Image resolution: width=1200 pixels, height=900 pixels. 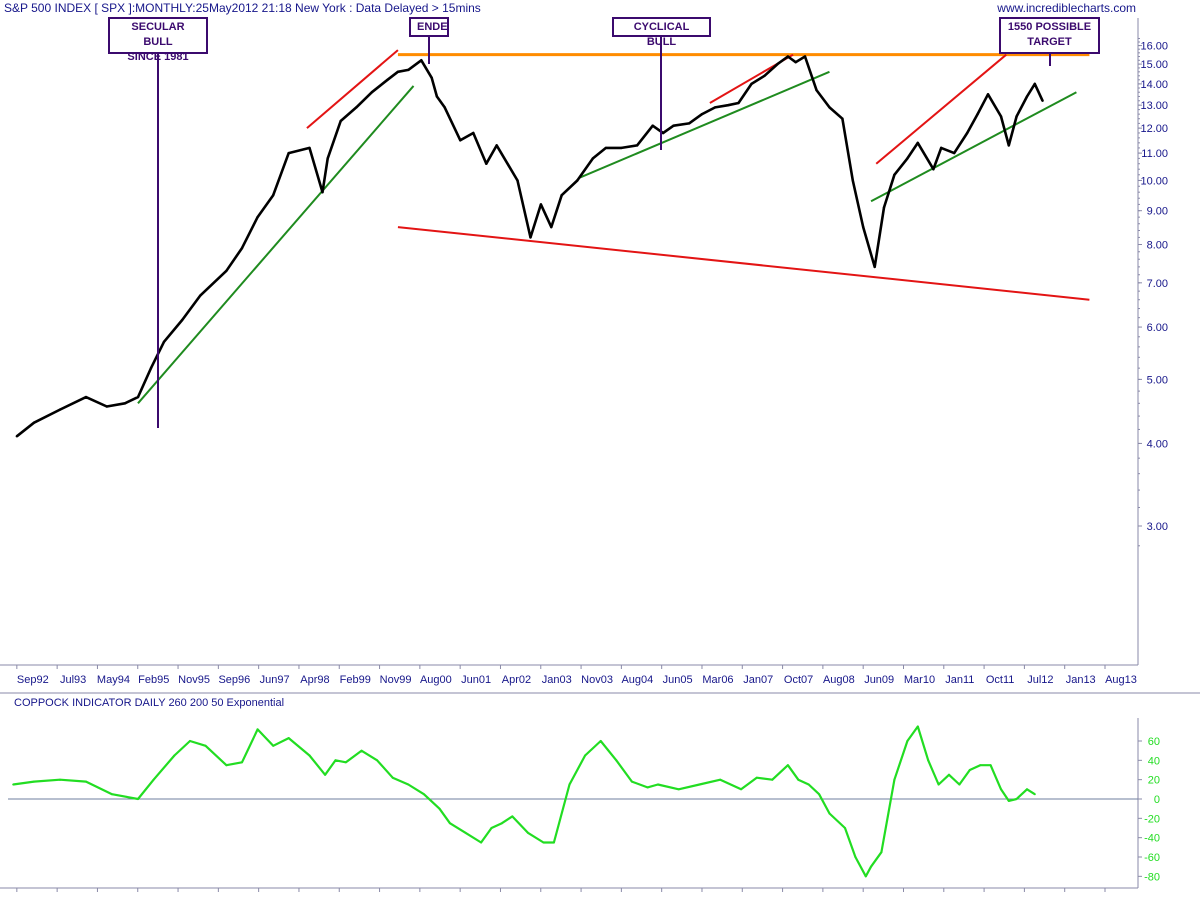 I want to click on x-tick-label: Jun01, so click(x=476, y=680).